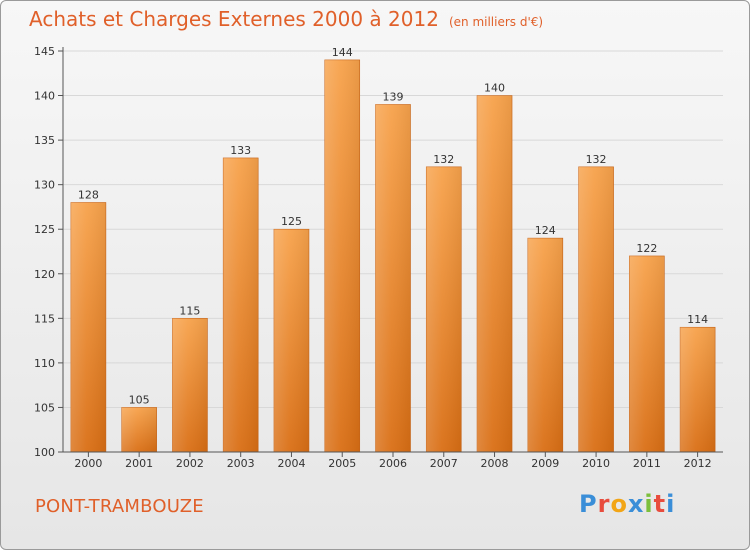  What do you see at coordinates (189, 310) in the screenshot?
I see `bar-value-label: 115` at bounding box center [189, 310].